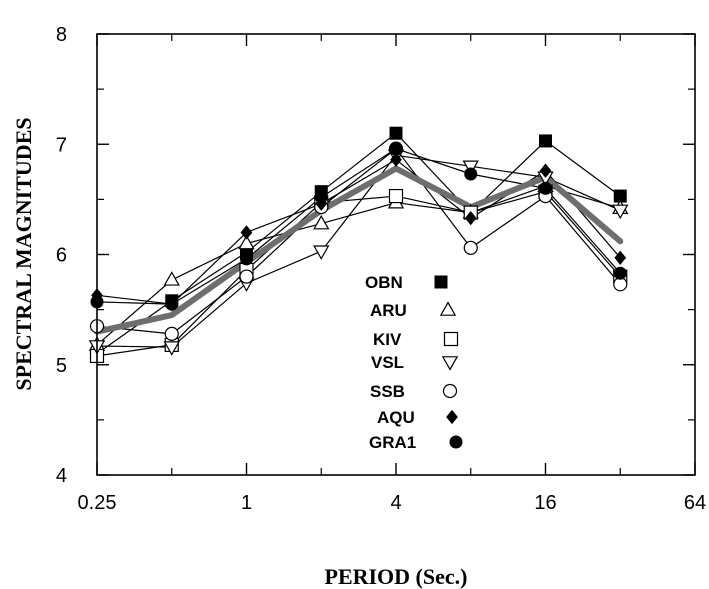  What do you see at coordinates (456, 442) in the screenshot?
I see `legend-marker-gra1` at bounding box center [456, 442].